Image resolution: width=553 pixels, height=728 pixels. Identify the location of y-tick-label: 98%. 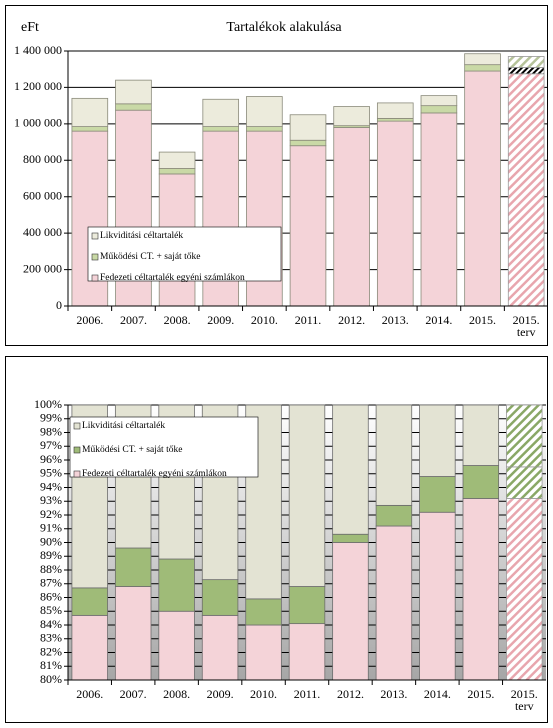
(51, 431).